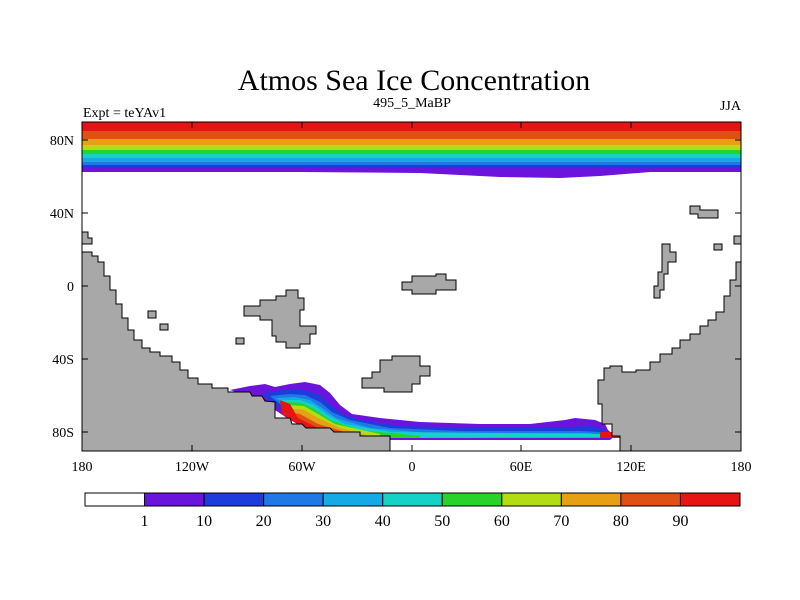 The height and width of the screenshot is (600, 800). I want to click on experiment-label: Expt = teYAv1, so click(124, 113).